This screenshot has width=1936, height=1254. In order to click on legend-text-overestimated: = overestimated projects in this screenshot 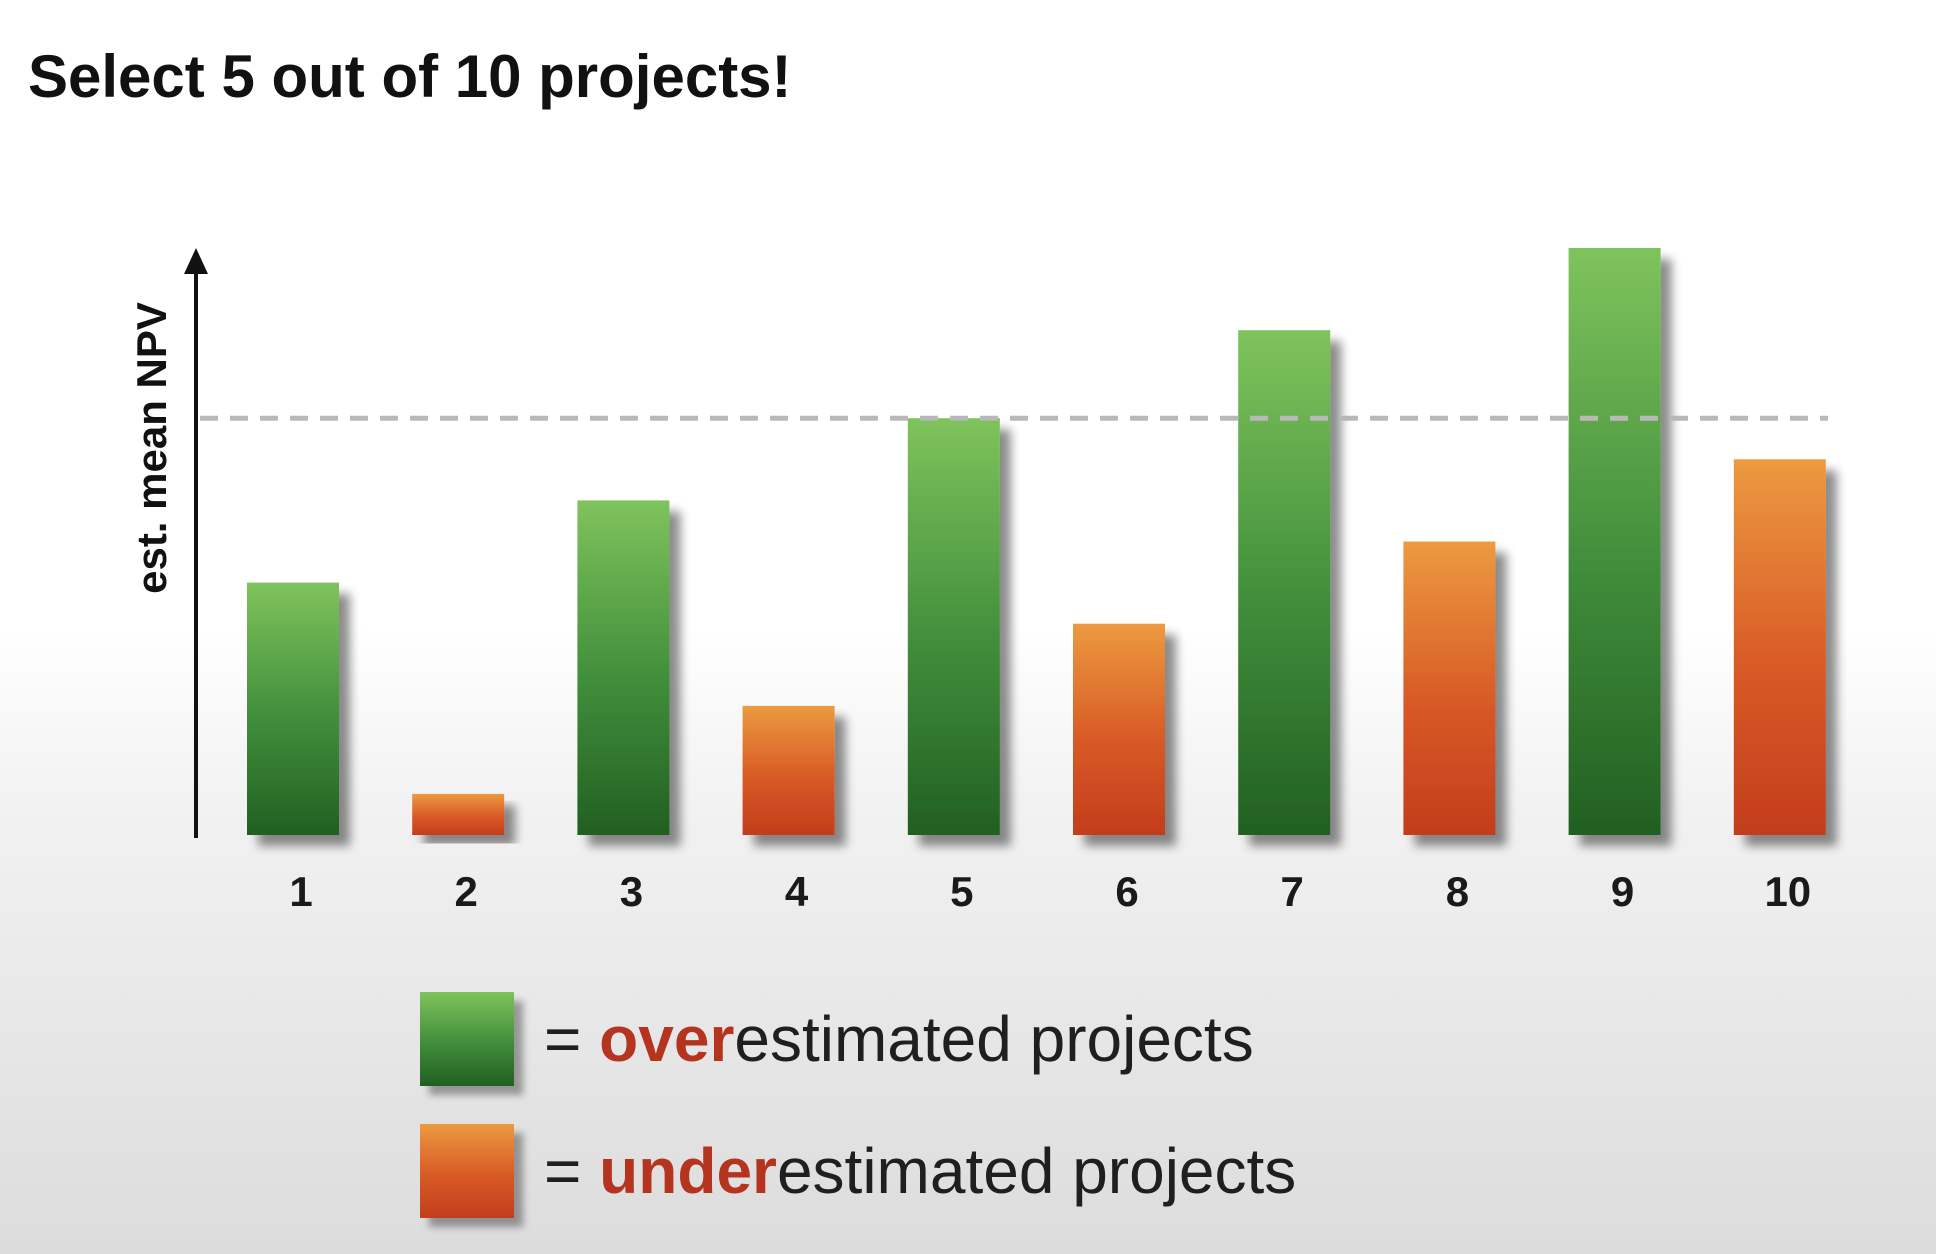, I will do `click(899, 1039)`.